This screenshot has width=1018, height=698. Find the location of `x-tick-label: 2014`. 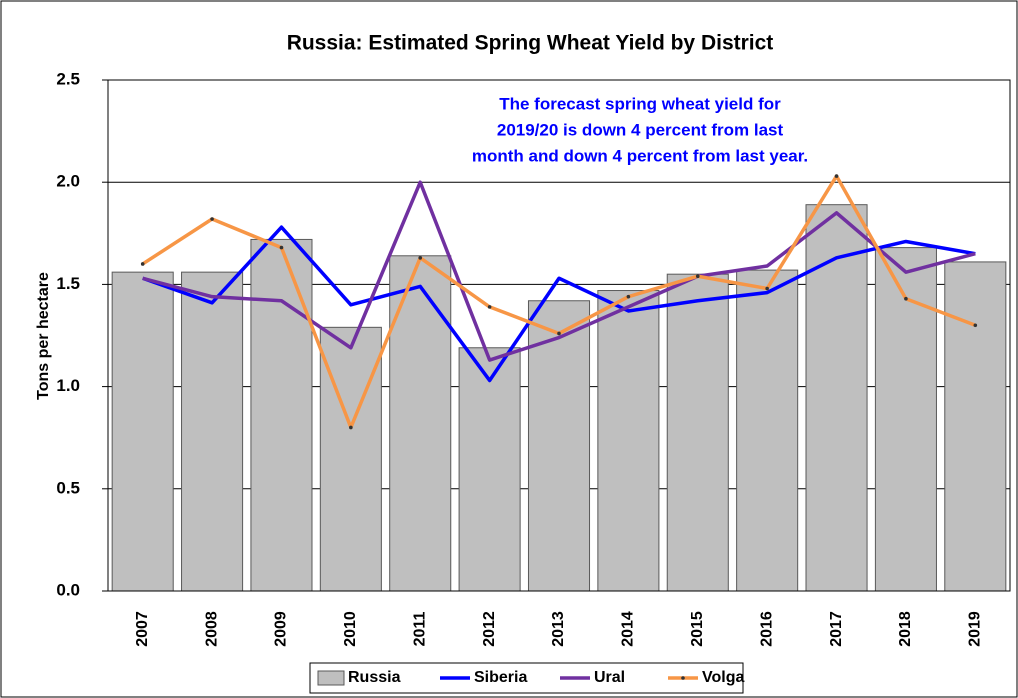

x-tick-label: 2014 is located at coordinates (628, 629).